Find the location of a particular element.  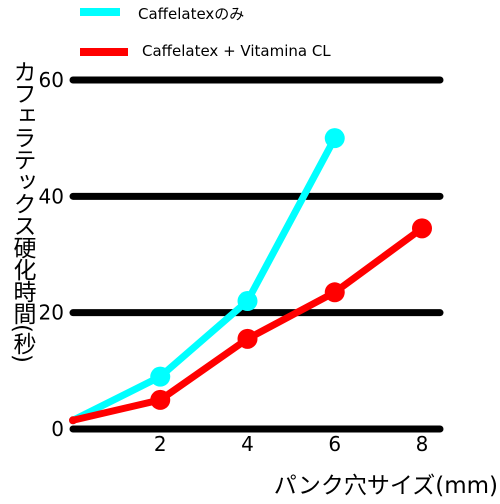

x-tick-label: 2 is located at coordinates (160, 444).